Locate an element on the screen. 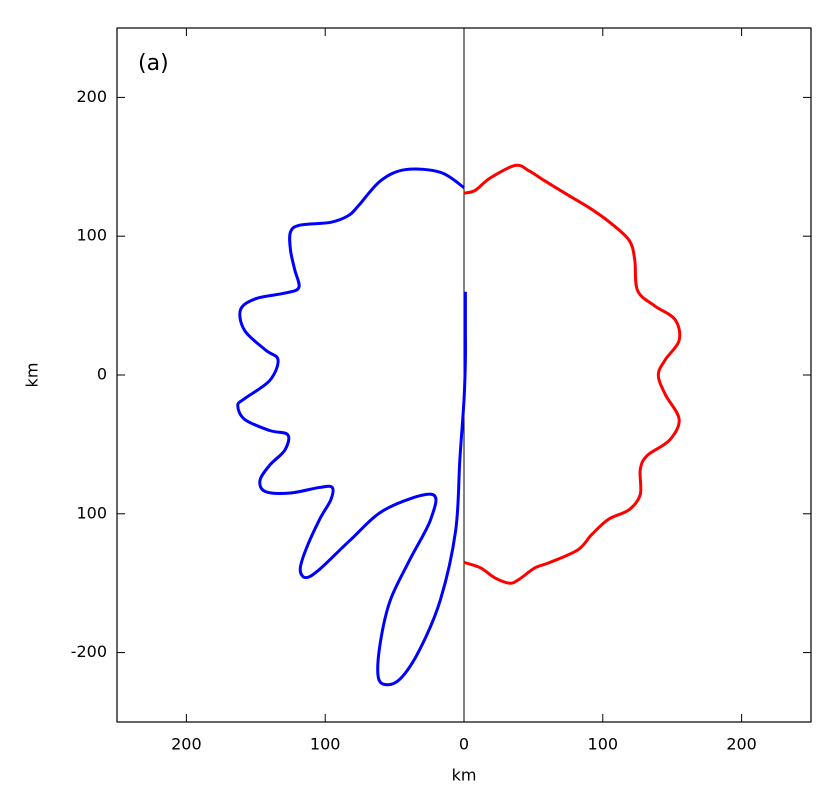  x-axis-label: km is located at coordinates (464, 775).